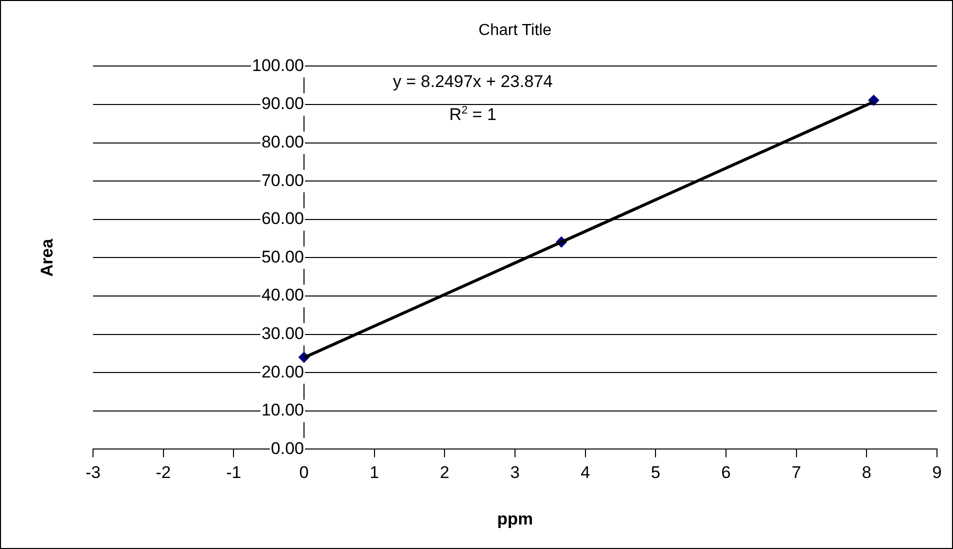 Image resolution: width=953 pixels, height=549 pixels. I want to click on x-tick-label: 4, so click(585, 472).